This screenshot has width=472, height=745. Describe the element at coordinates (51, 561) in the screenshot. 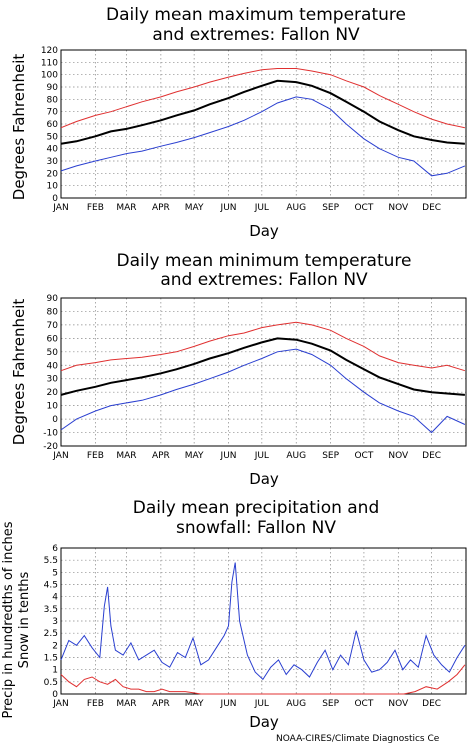

I see `y-tick-label: 5.5` at that location.